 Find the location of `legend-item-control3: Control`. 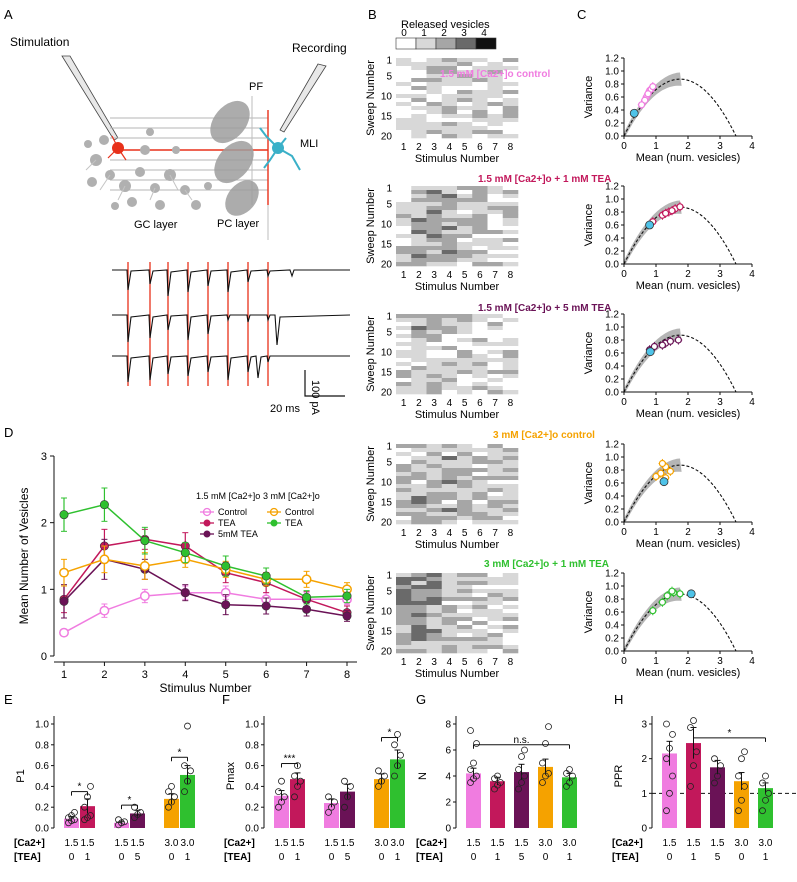

legend-item-control3: Control is located at coordinates (290, 512).